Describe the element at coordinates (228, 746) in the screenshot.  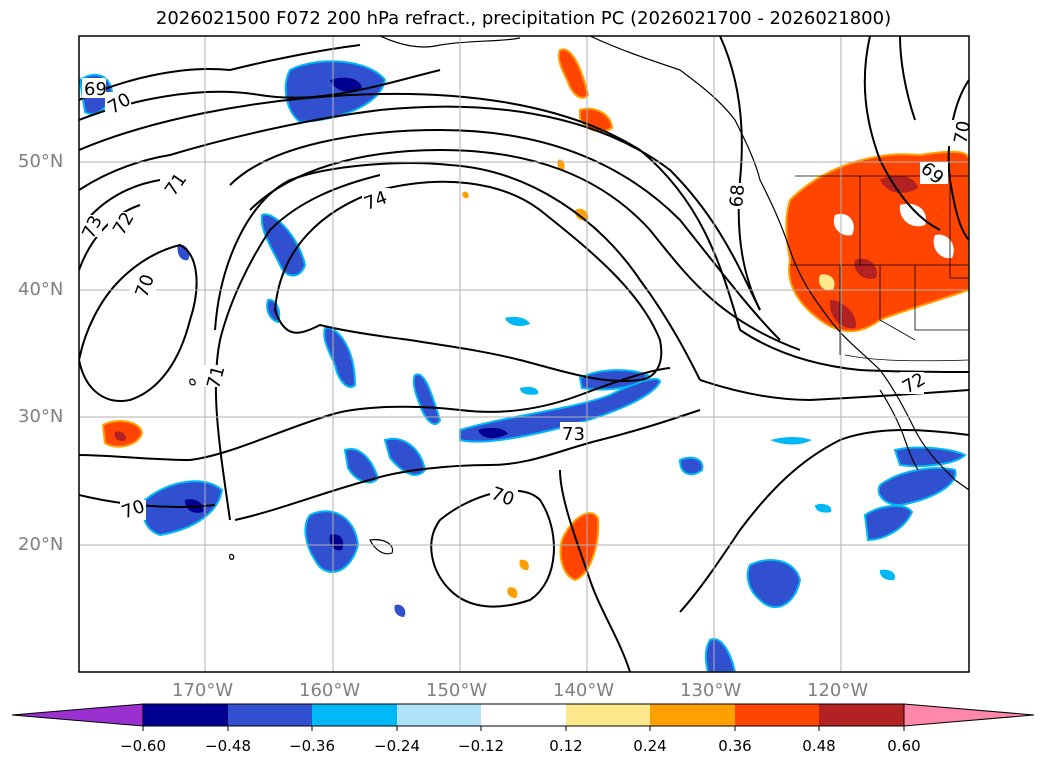
I see `colorbar-tick-label: −0.48` at that location.